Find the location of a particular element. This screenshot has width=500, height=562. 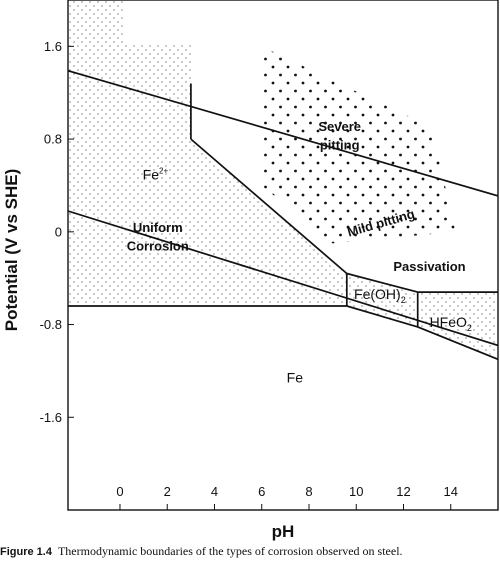

label-passivation: Passivation is located at coordinates (429, 266).